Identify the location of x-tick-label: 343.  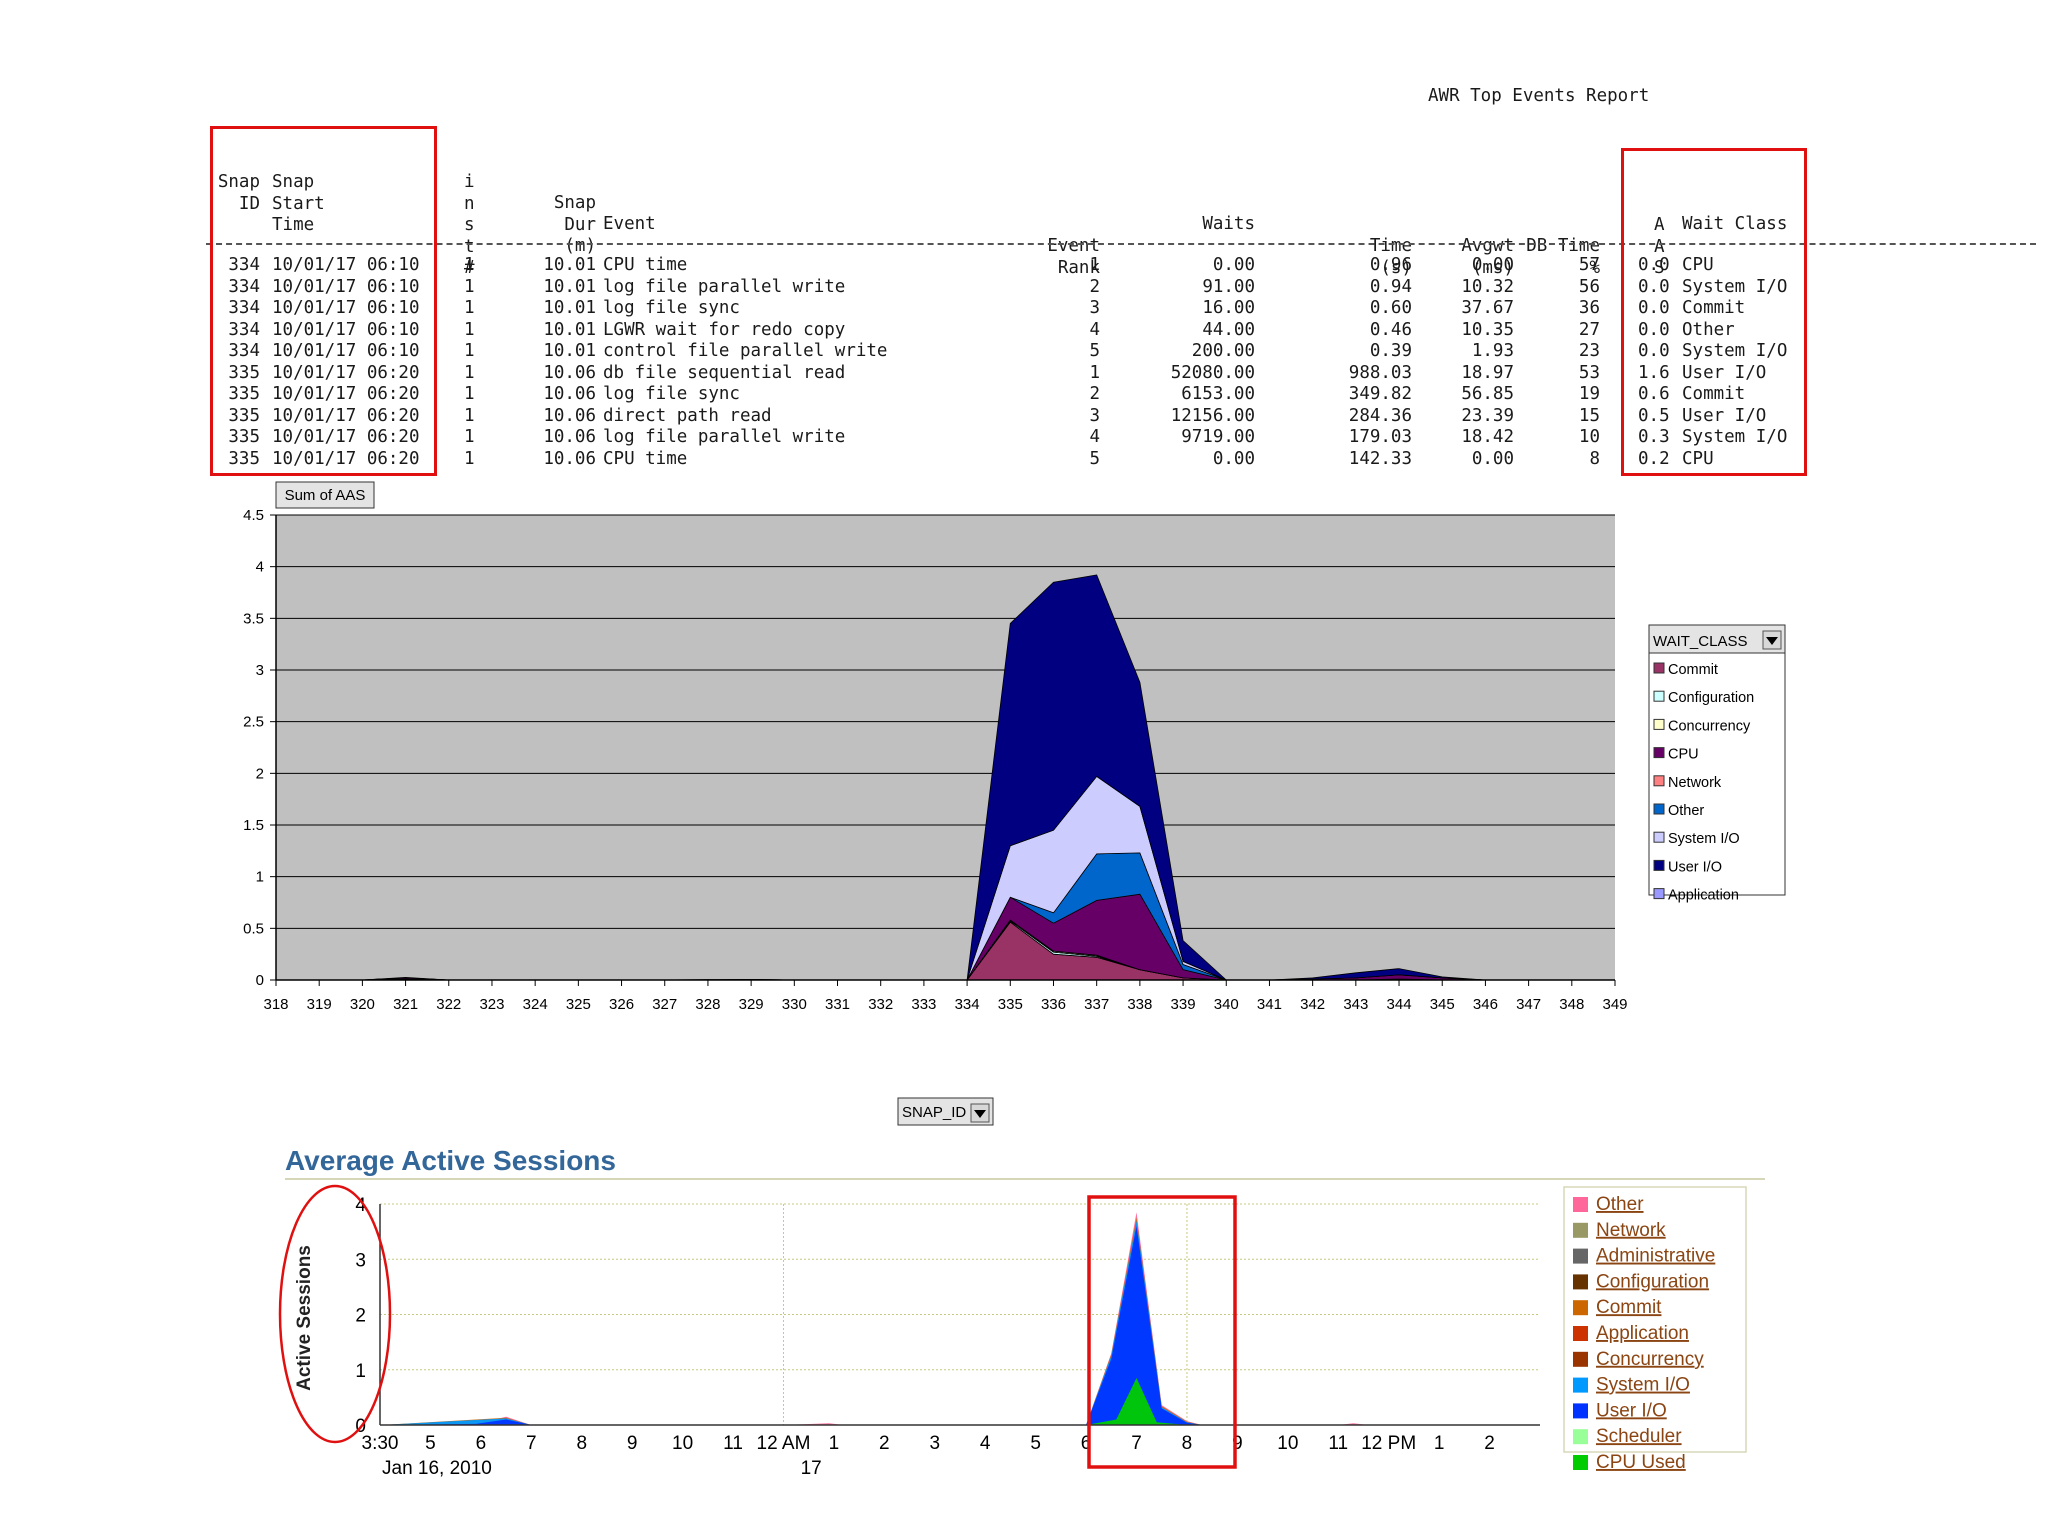
(1355, 1004).